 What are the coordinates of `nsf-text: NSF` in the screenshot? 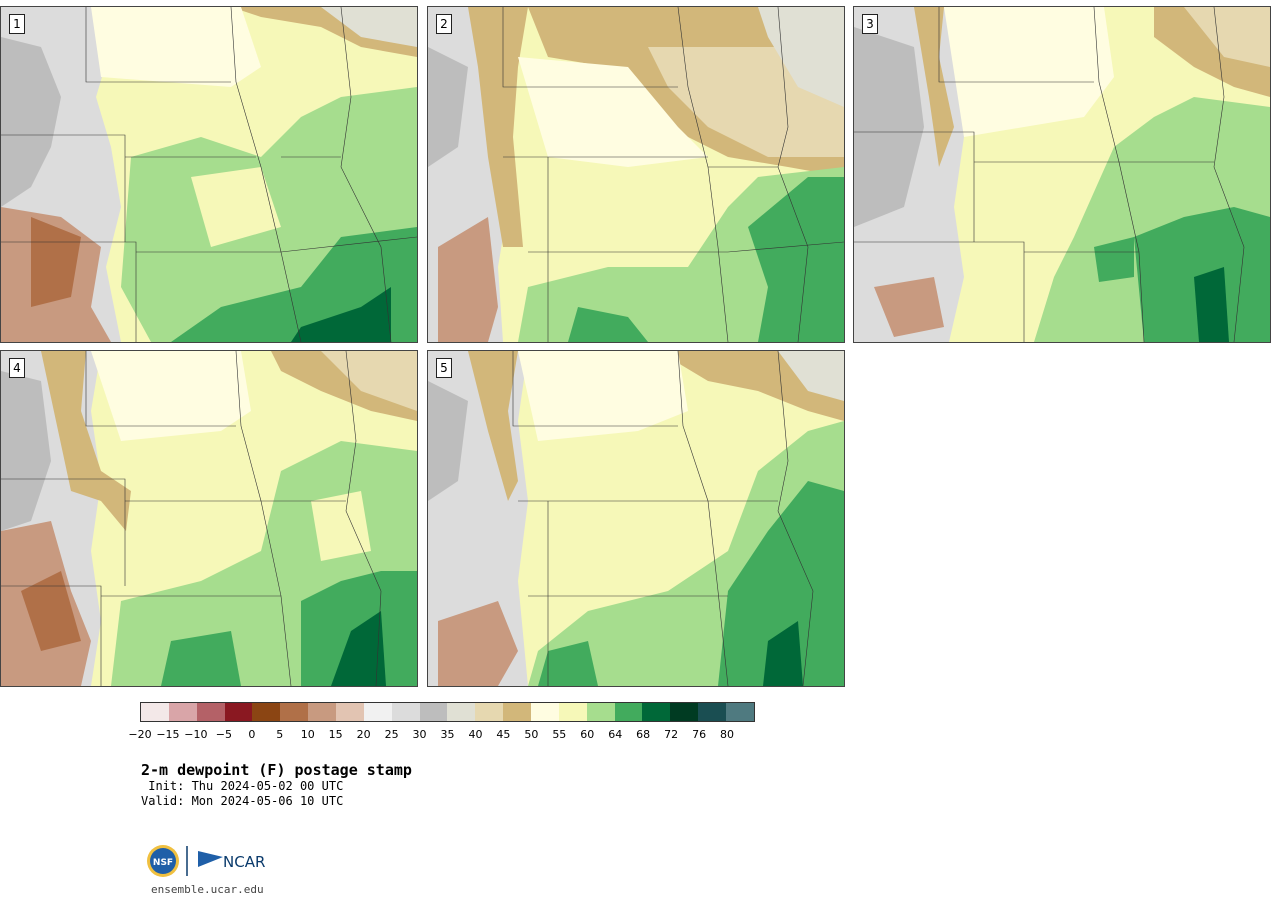 It's located at (163, 863).